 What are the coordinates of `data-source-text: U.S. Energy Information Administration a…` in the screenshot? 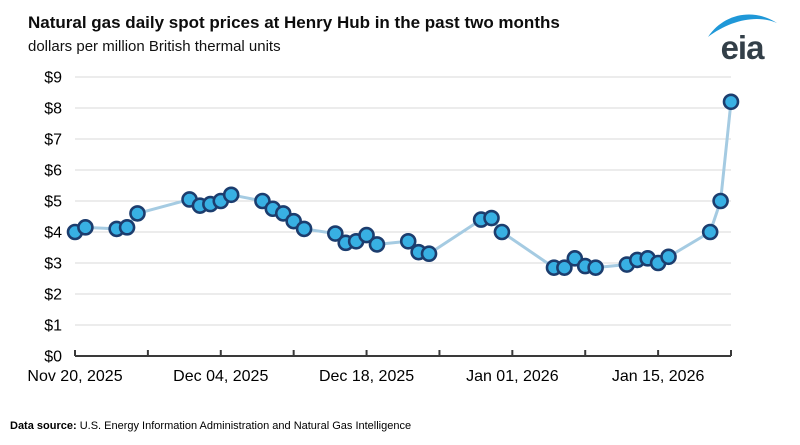 It's located at (244, 426).